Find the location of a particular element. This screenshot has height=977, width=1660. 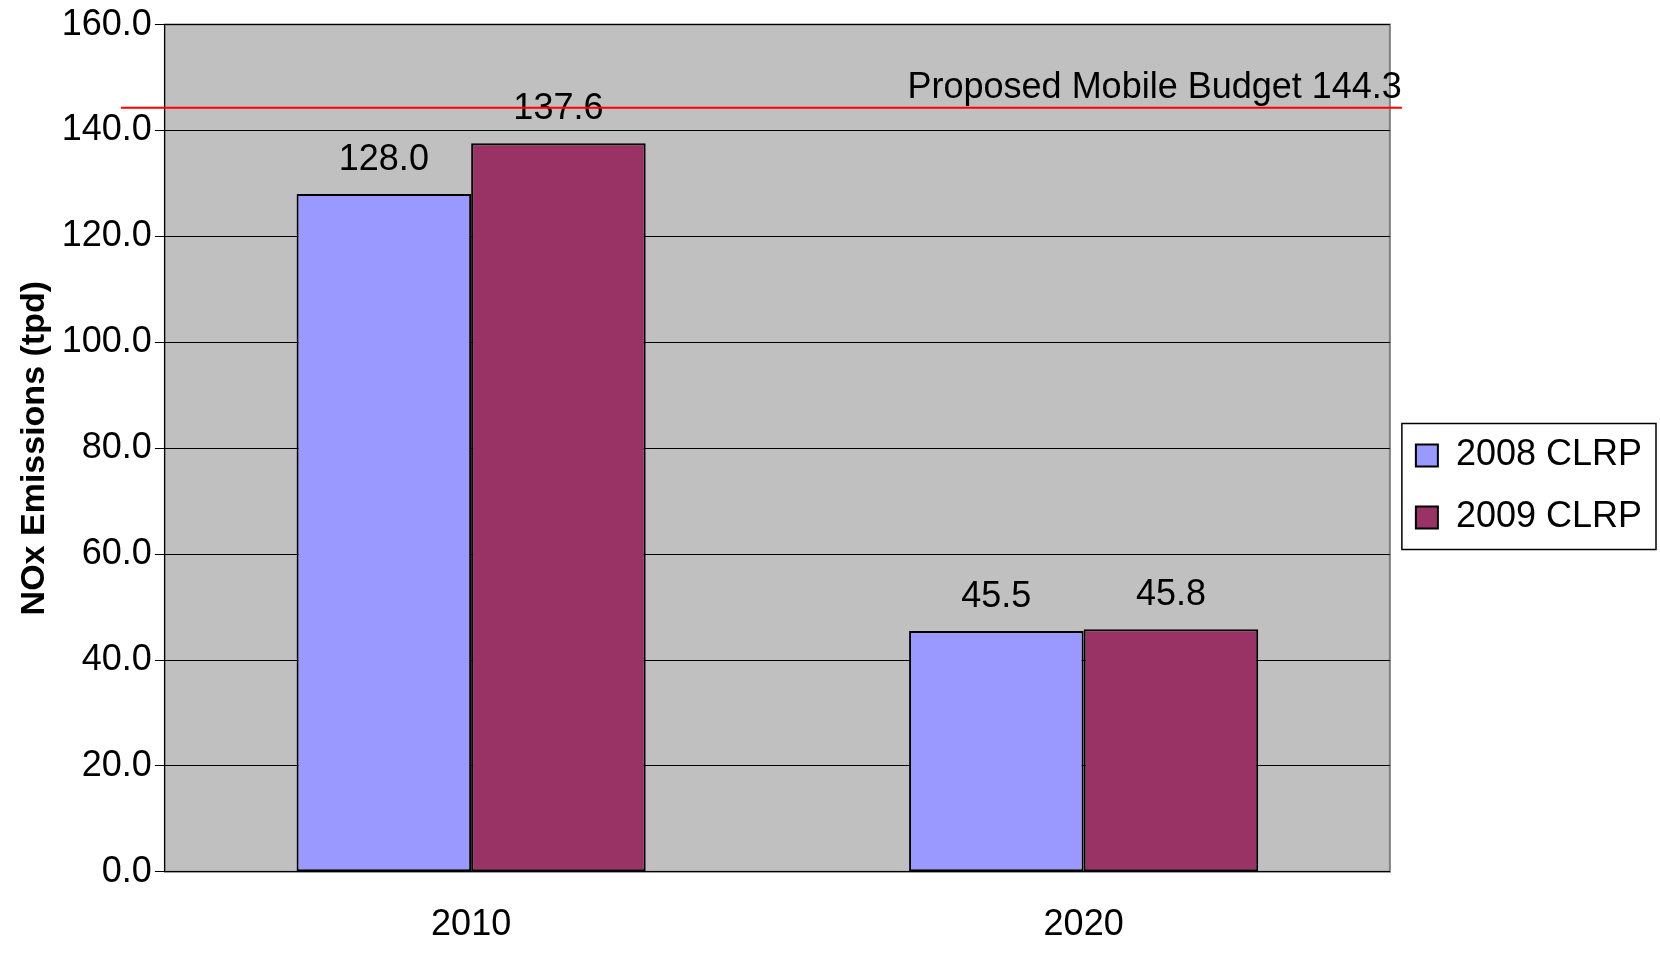

y-tick-label: 20.0 is located at coordinates (116, 763).